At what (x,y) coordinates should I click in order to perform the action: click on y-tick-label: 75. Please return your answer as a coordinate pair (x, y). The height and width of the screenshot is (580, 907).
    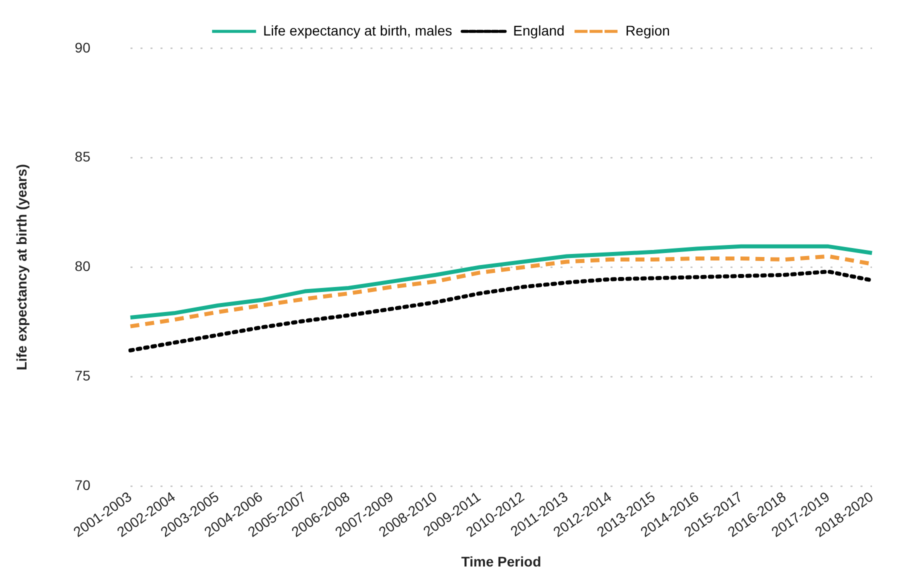
    Looking at the image, I should click on (82, 375).